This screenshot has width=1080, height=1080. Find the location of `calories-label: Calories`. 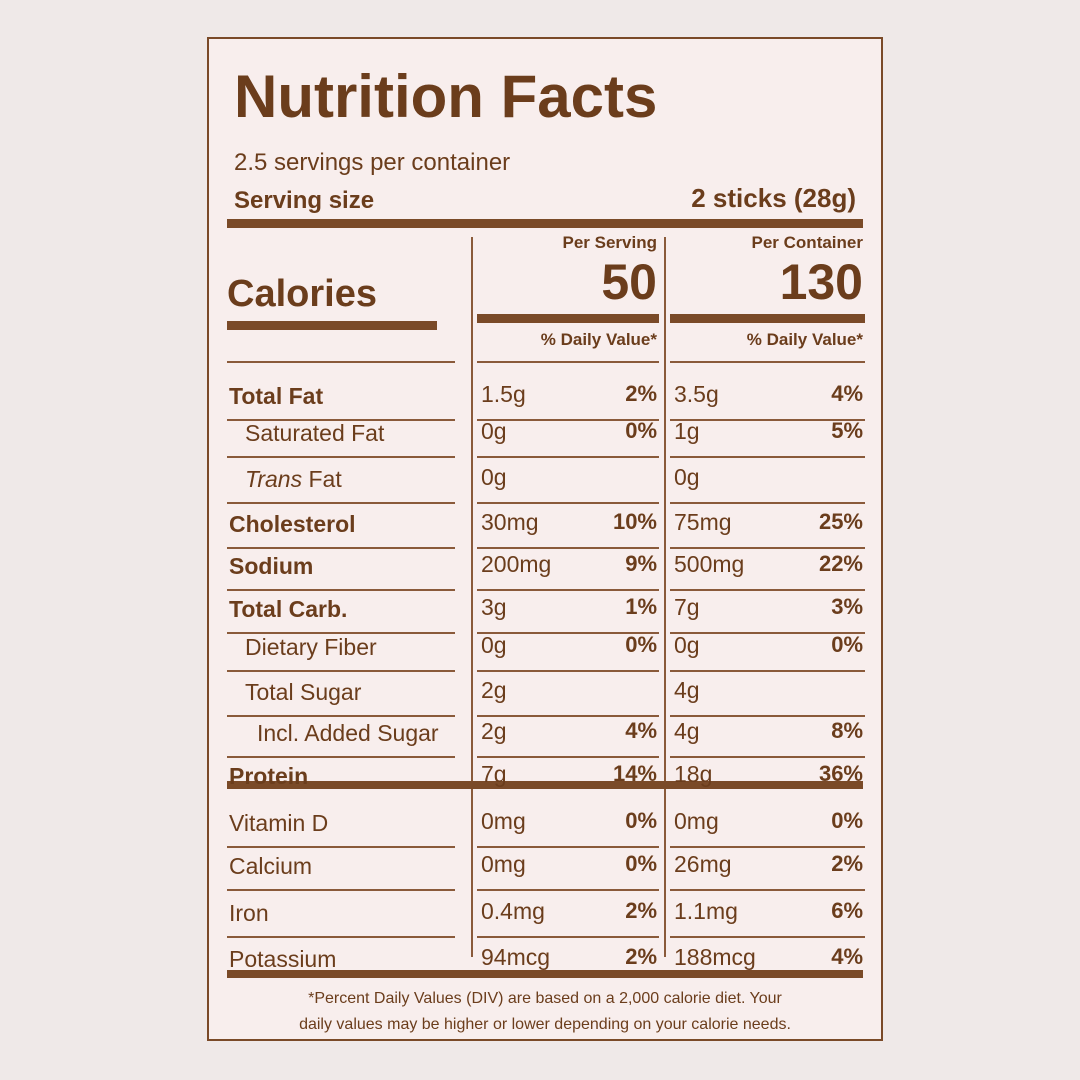

calories-label: Calories is located at coordinates (302, 294).